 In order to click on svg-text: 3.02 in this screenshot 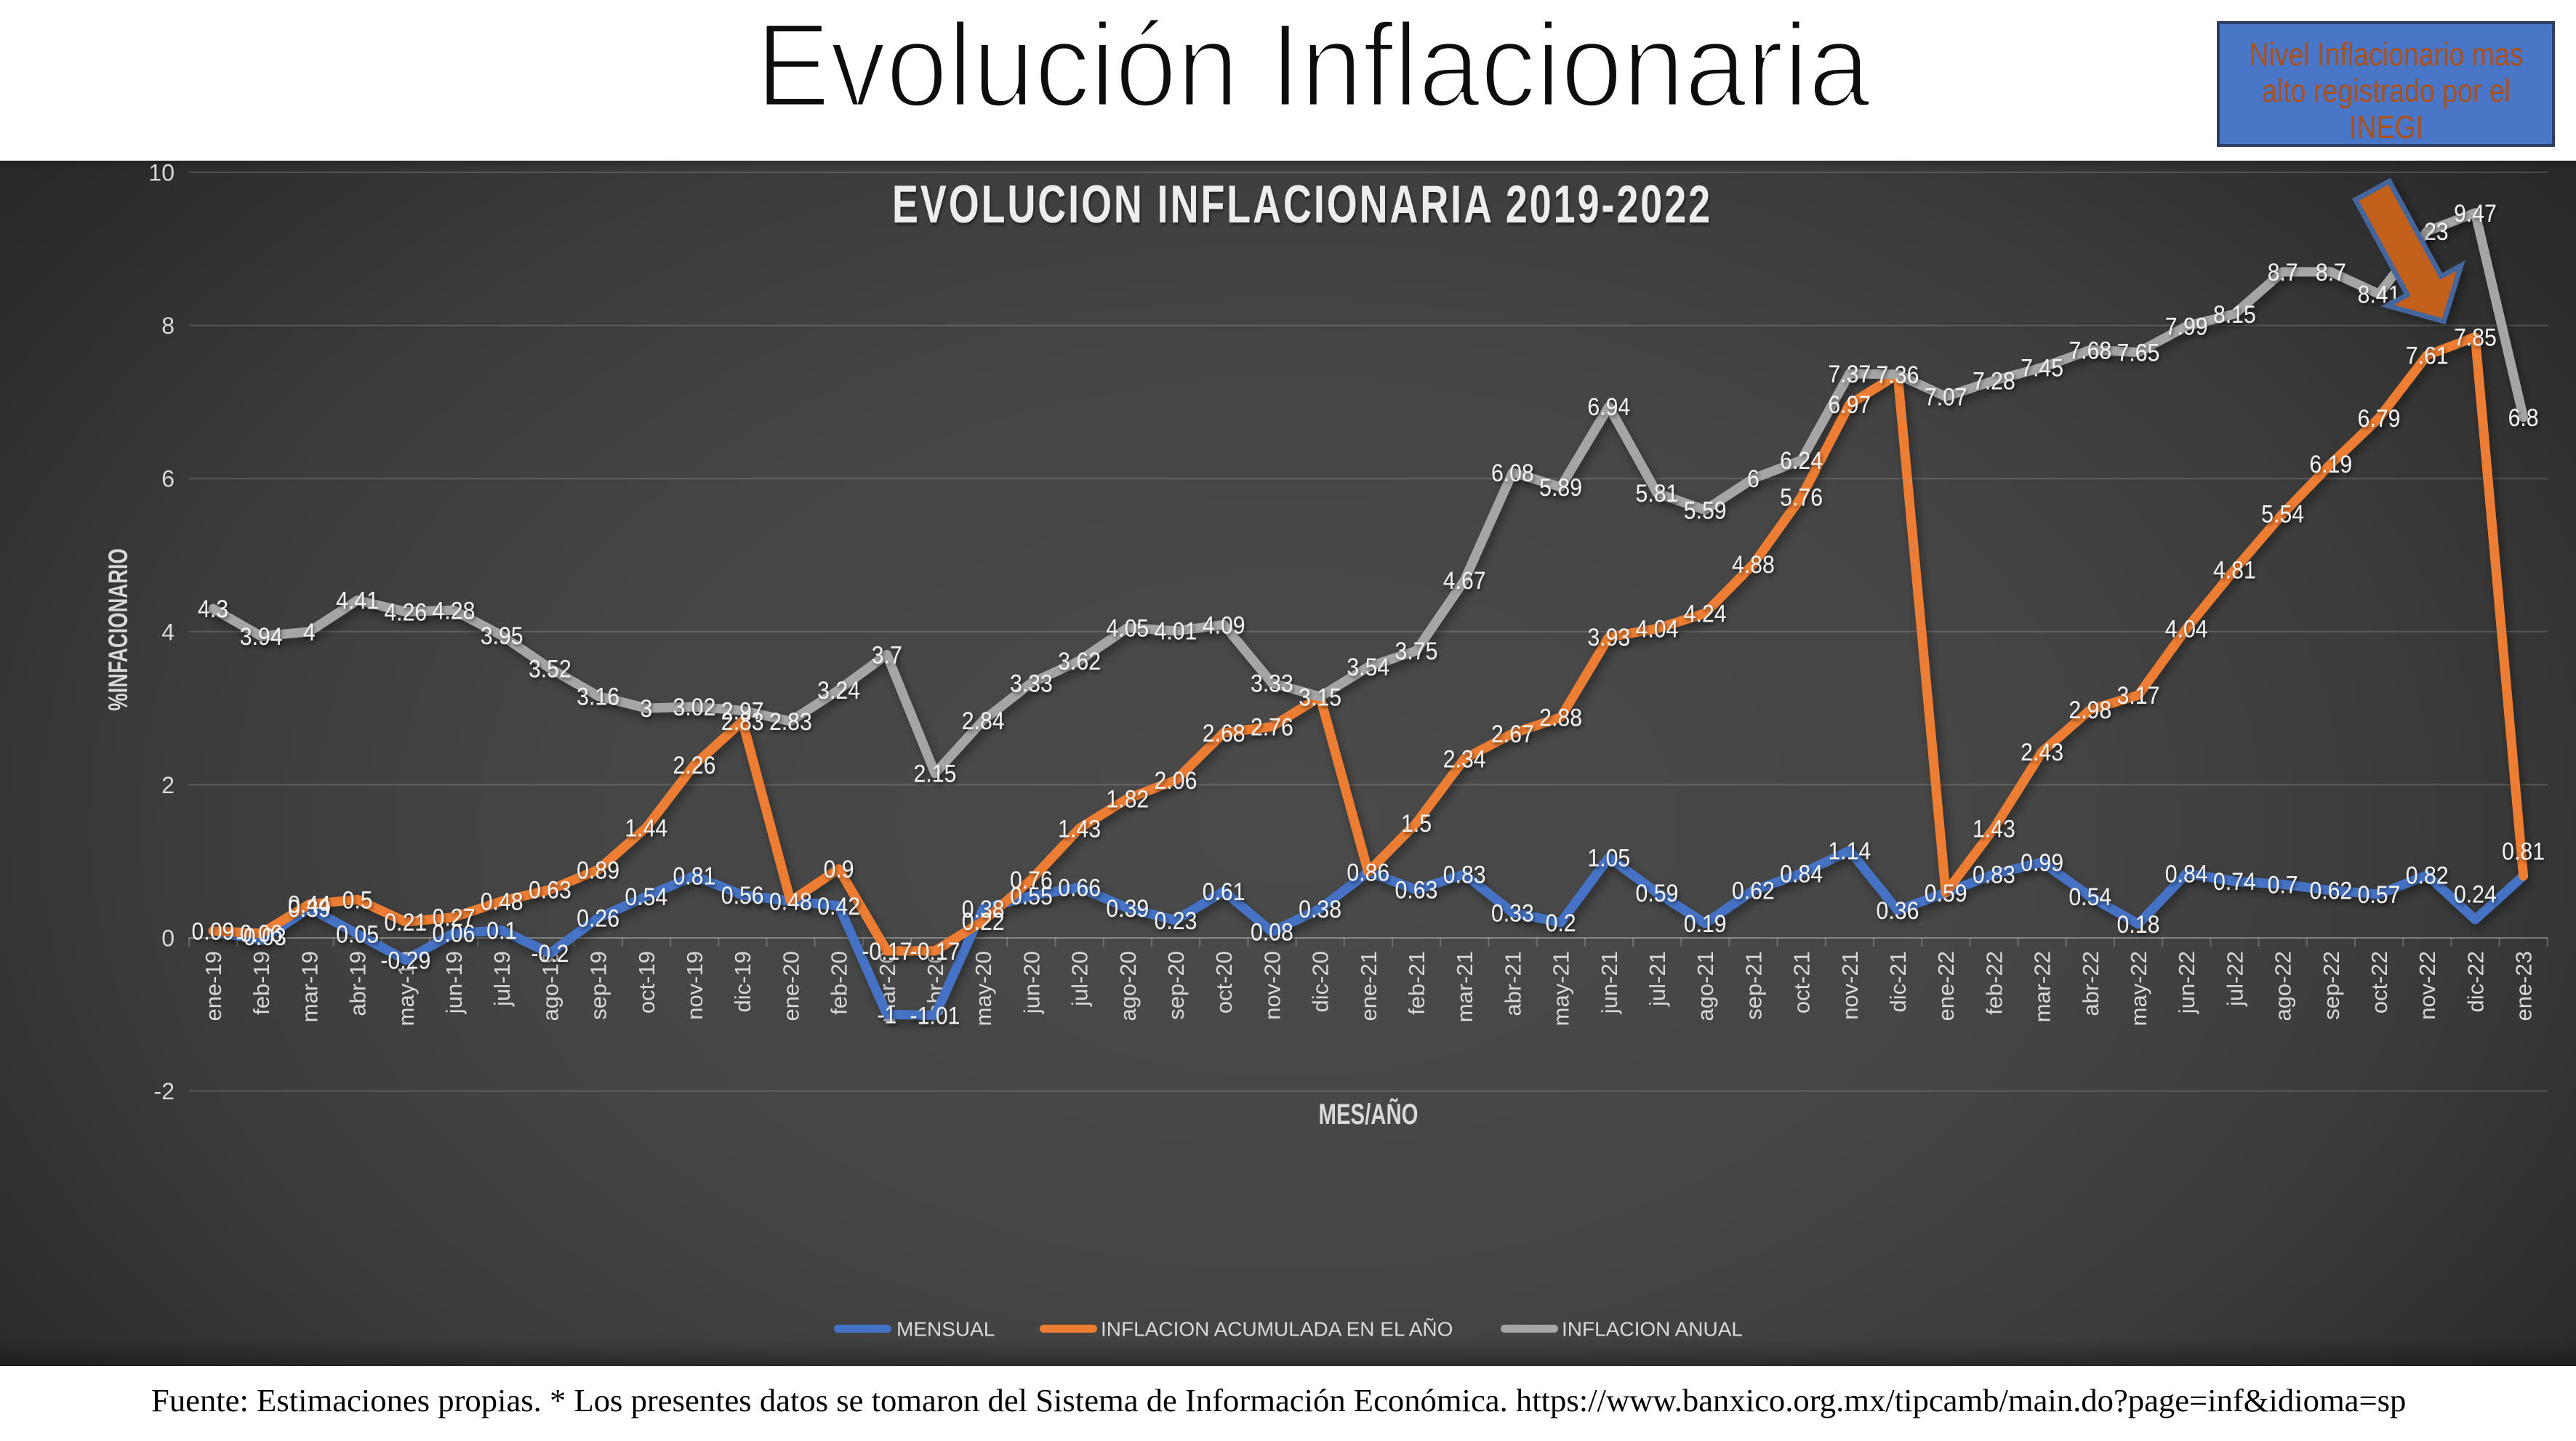, I will do `click(695, 707)`.